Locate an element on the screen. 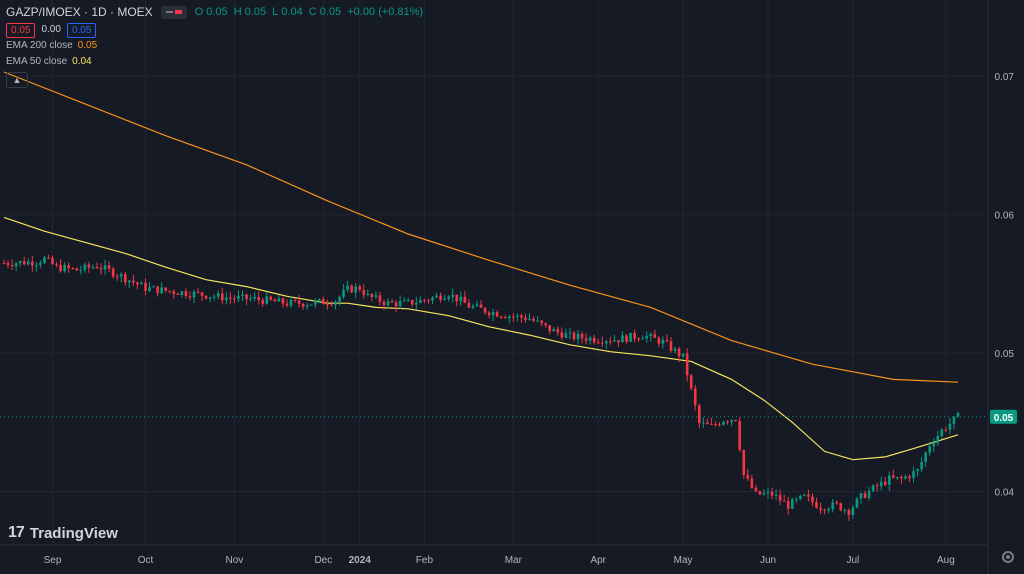 This screenshot has height=574, width=1024. buy-button: 0.05 is located at coordinates (81, 30).